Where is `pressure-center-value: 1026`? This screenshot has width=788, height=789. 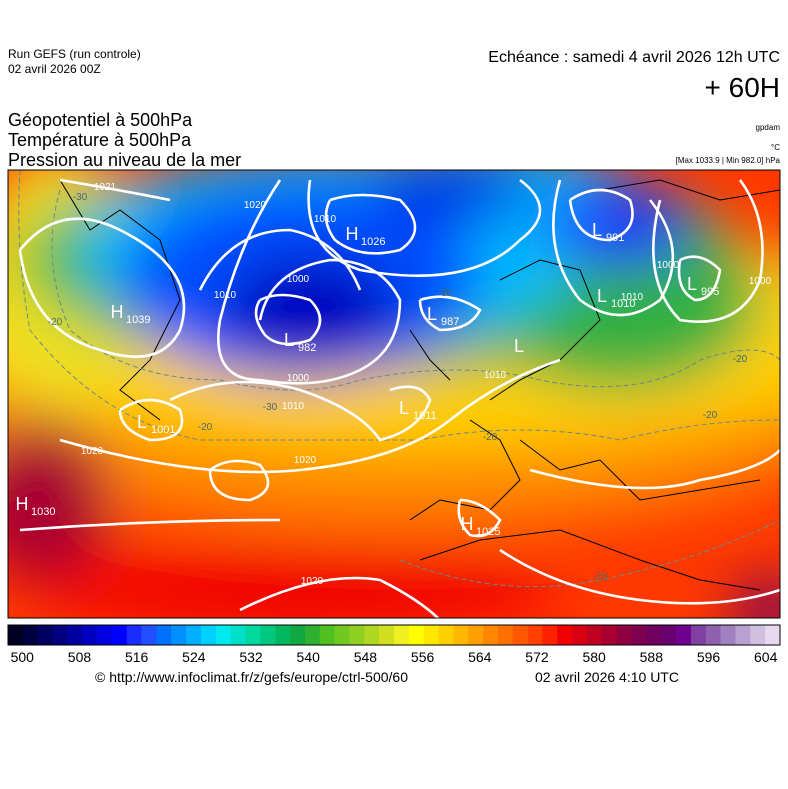 pressure-center-value: 1026 is located at coordinates (373, 242).